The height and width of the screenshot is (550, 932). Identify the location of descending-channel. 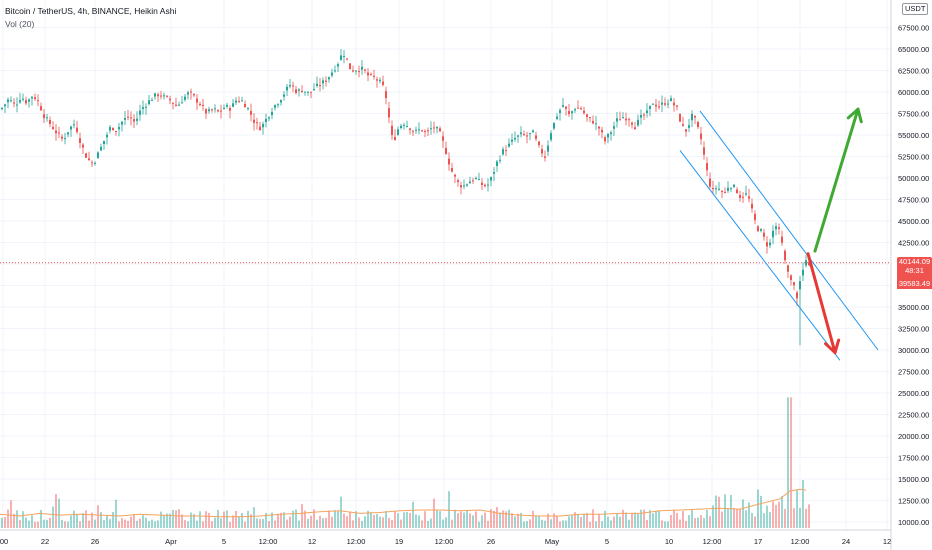
(779, 235).